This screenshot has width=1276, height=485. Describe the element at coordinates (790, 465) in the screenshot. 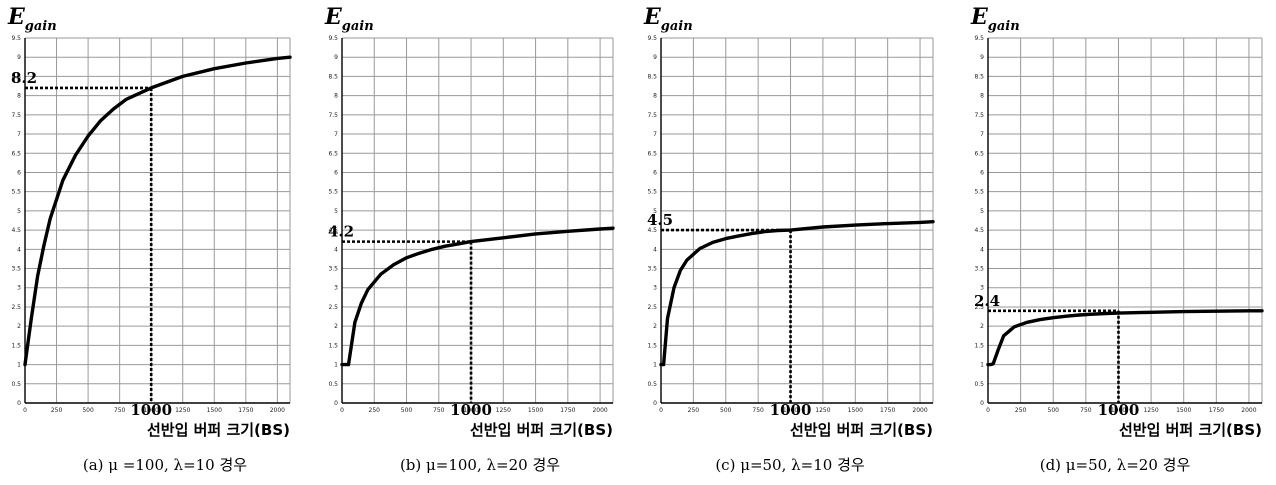

I see `chart-caption: (c) μ=50, λ=10 경우` at that location.